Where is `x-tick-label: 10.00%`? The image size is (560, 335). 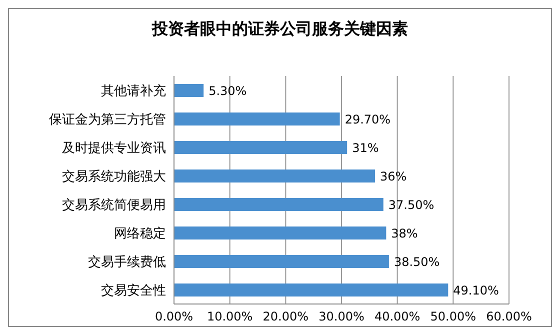 x-tick-label: 10.00% is located at coordinates (229, 317).